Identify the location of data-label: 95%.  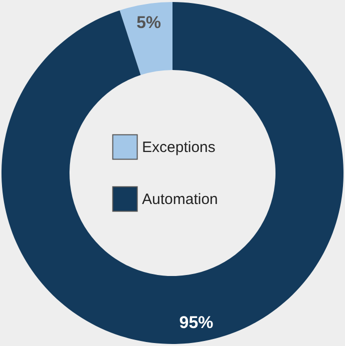
(196, 322).